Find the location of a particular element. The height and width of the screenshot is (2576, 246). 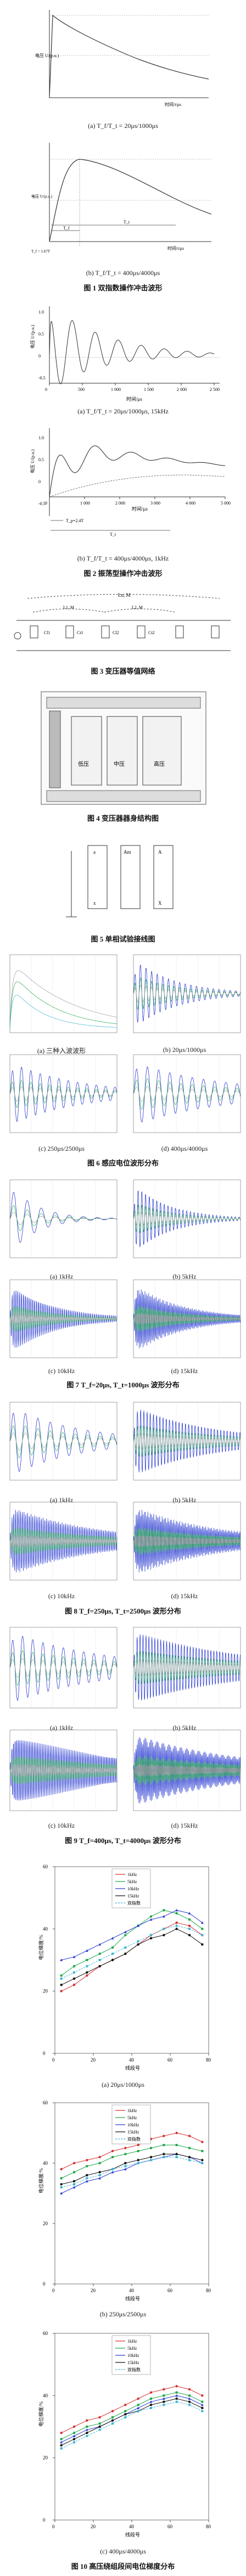

fig9-panels is located at coordinates (123, 1728).